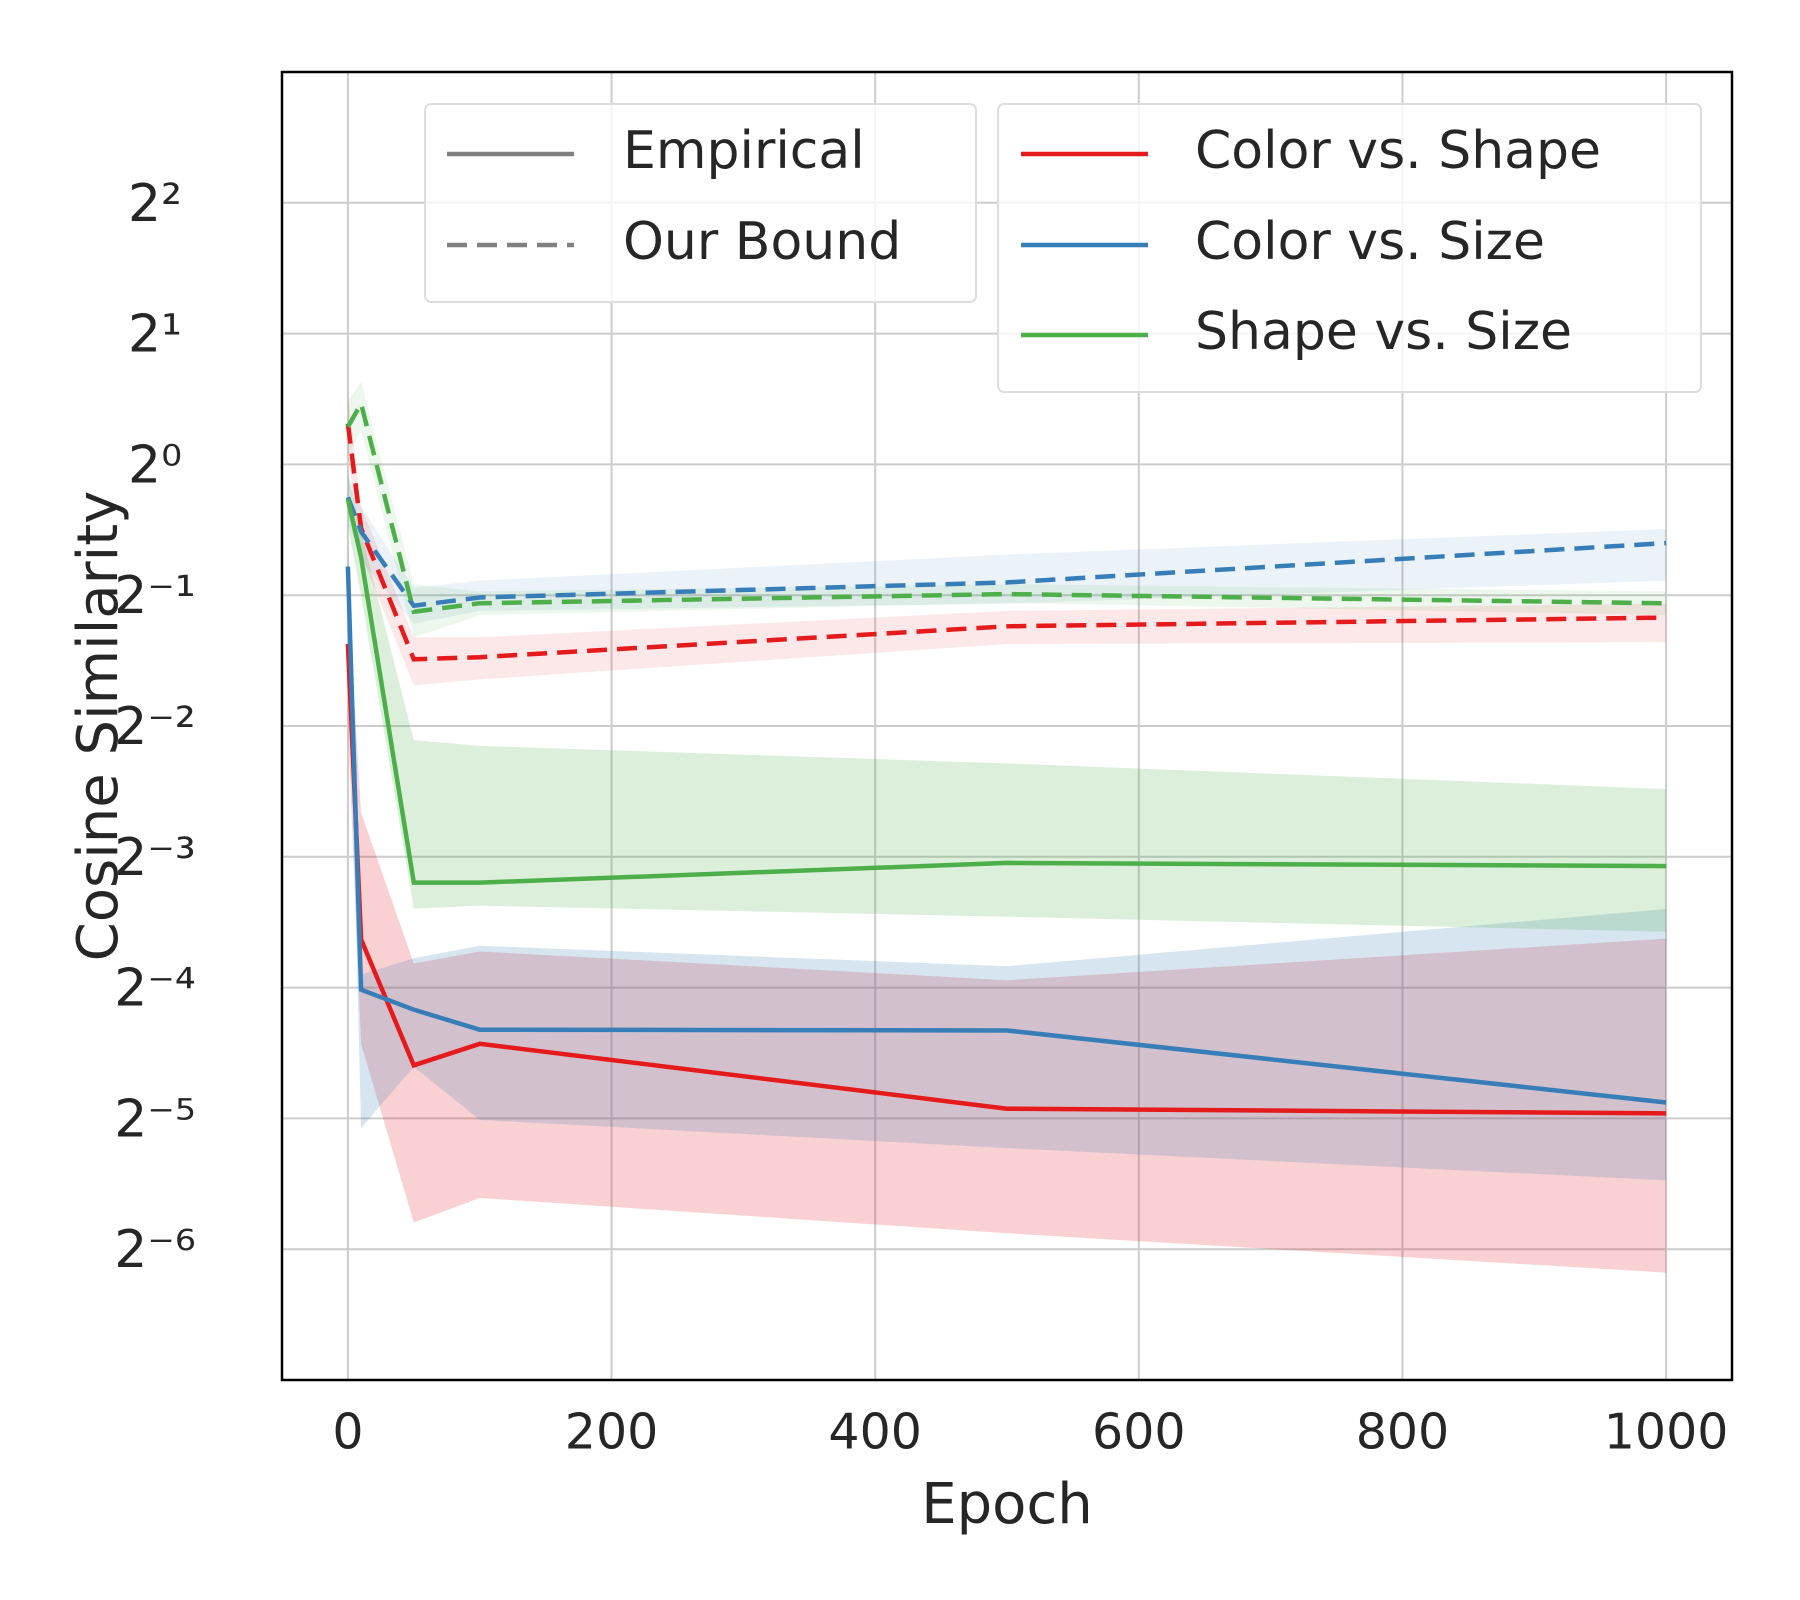 This screenshot has width=1800, height=1600. Describe the element at coordinates (875, 1432) in the screenshot. I see `x-tick-label: 400` at that location.